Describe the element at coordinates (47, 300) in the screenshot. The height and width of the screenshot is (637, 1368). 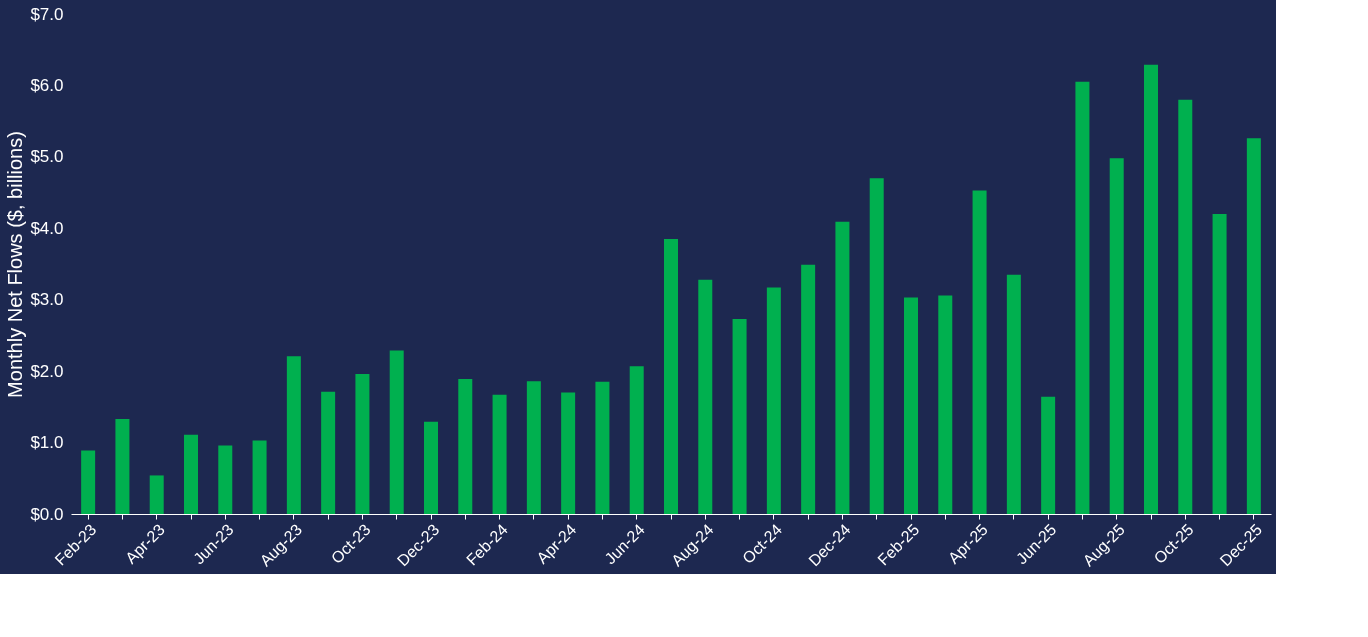
I see `y-tick-label: $3.0` at that location.